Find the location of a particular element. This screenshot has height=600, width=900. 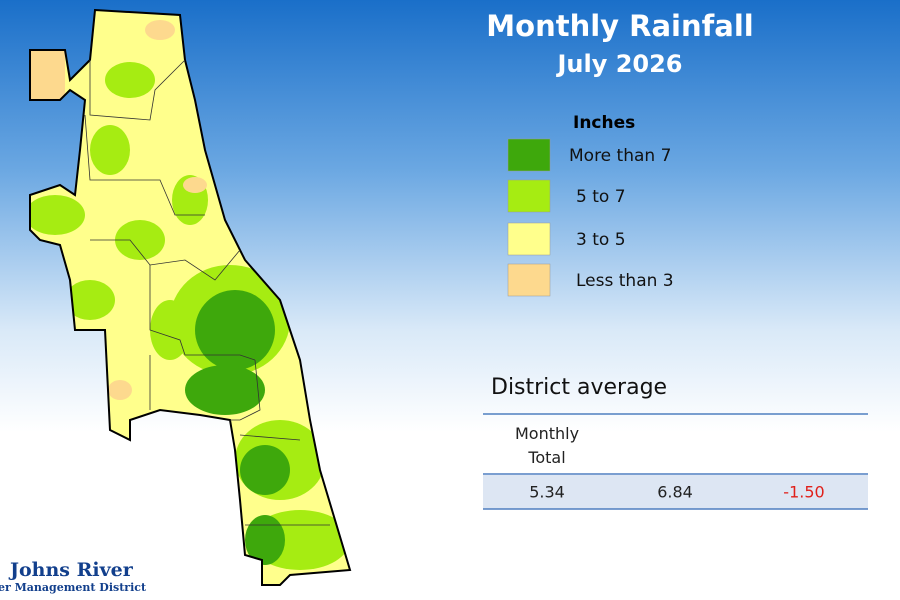

table: Monthly Total 5.34 6.84 -1.50 is located at coordinates (675, 467).